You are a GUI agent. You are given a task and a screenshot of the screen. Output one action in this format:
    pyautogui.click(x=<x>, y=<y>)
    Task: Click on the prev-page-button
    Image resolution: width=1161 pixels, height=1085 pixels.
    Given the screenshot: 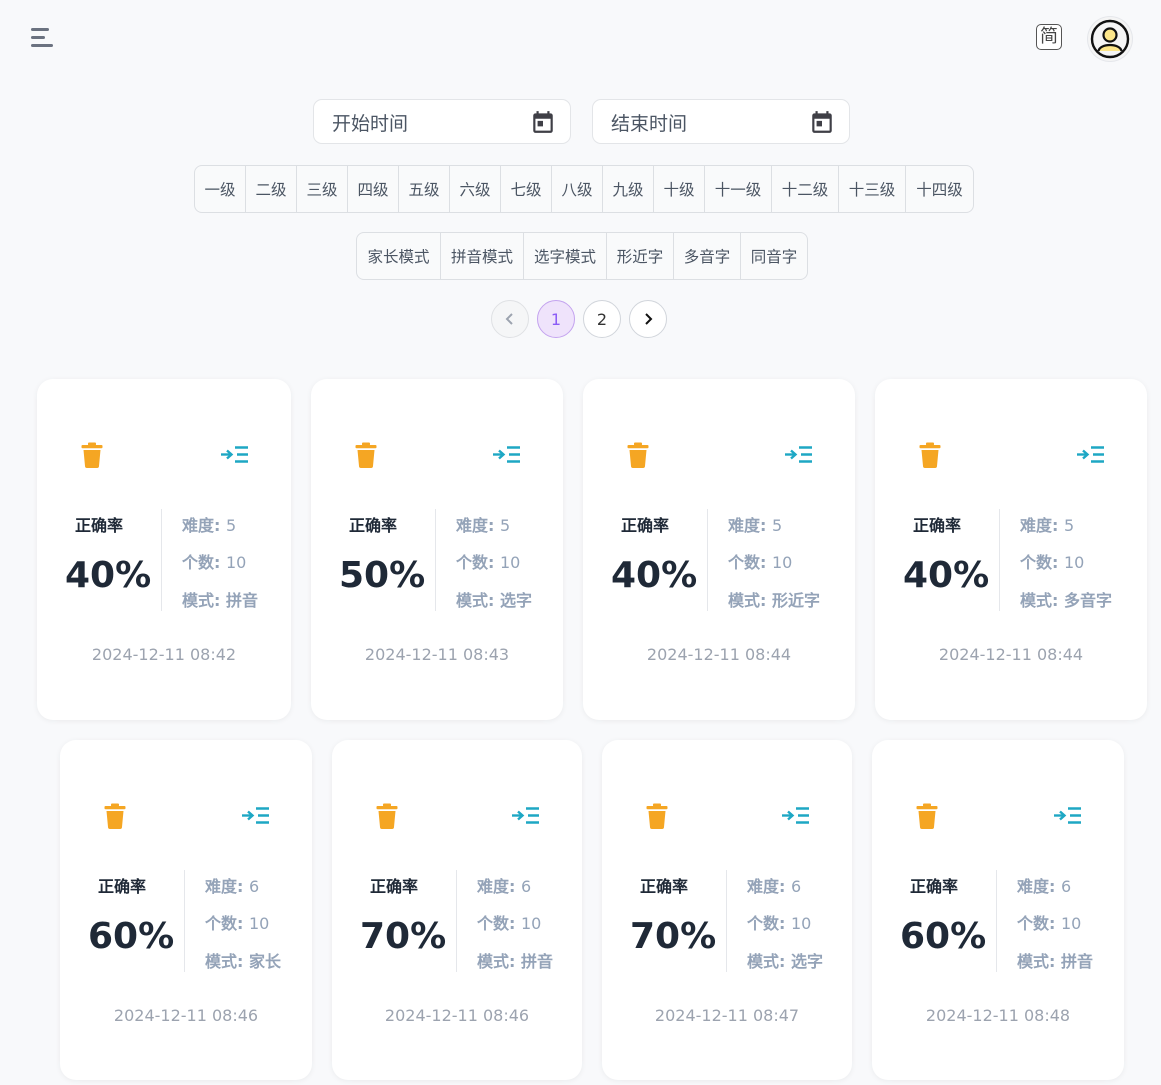 What is the action you would take?
    pyautogui.click(x=510, y=319)
    